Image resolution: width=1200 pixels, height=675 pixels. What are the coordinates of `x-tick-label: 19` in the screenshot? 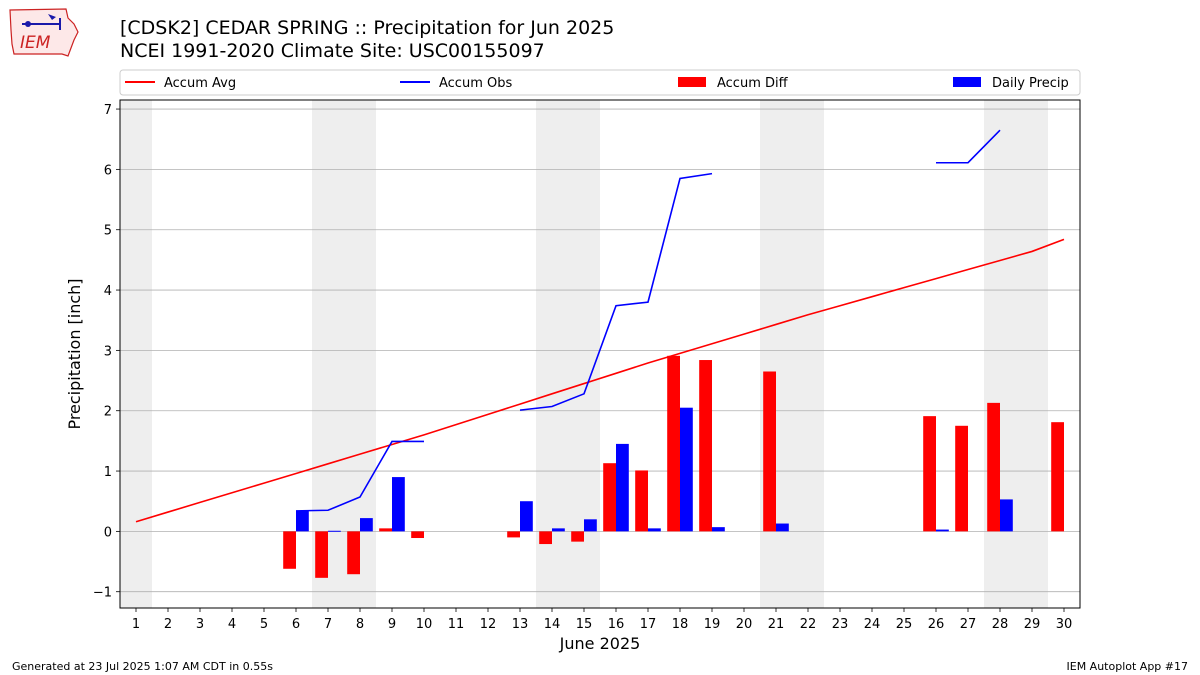 It's located at (712, 624).